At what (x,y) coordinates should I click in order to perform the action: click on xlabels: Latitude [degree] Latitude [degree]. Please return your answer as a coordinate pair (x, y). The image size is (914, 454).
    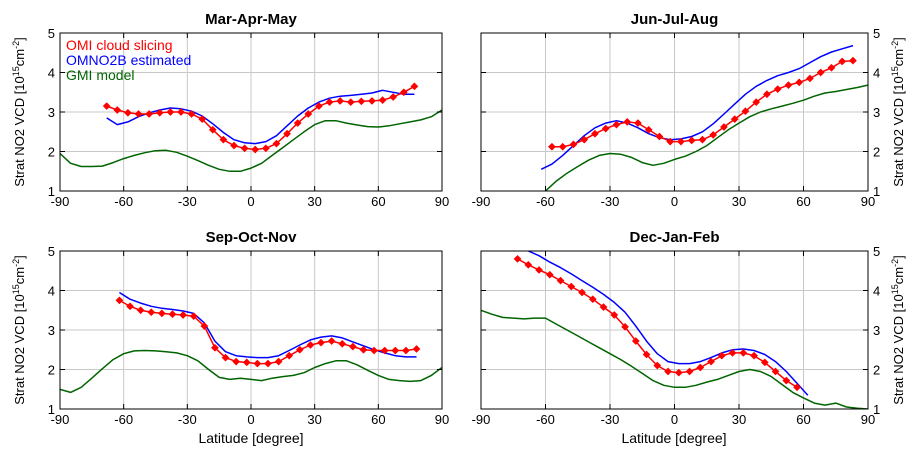
    Looking at the image, I should click on (462, 438).